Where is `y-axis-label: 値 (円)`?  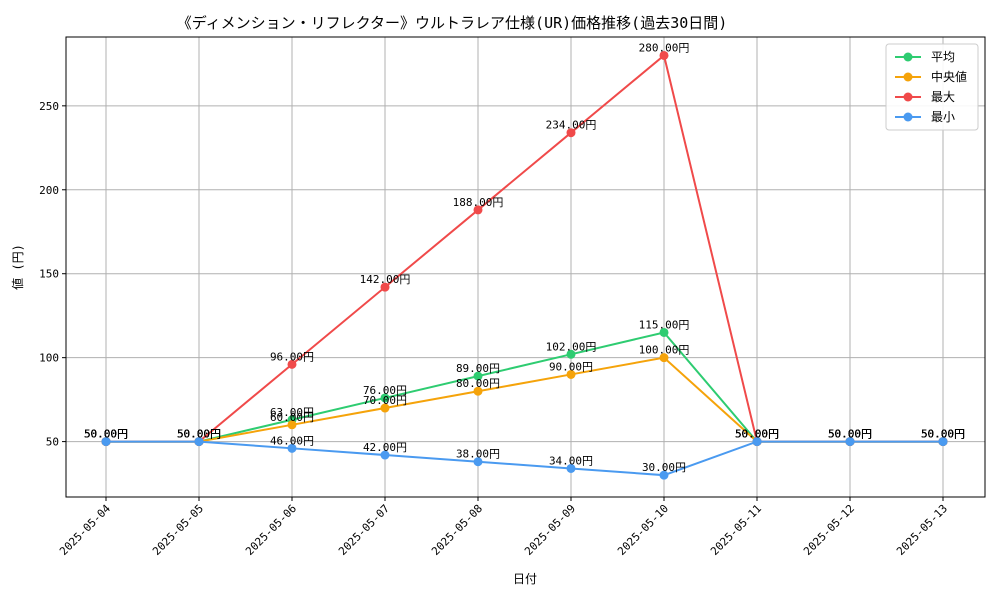 y-axis-label: 値 (円) is located at coordinates (17, 267).